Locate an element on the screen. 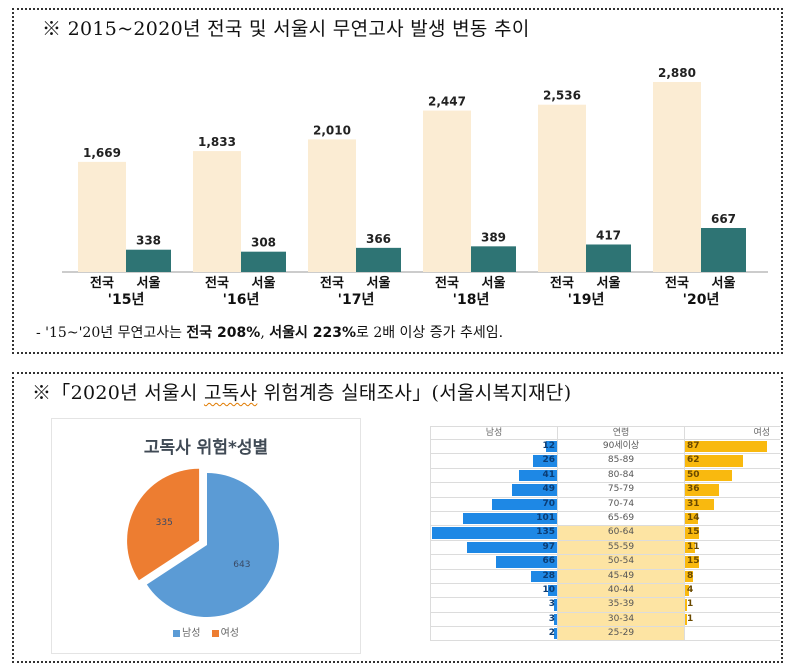 This screenshot has width=791, height=672. gender-pie-chart: 643 335 is located at coordinates (203, 542).